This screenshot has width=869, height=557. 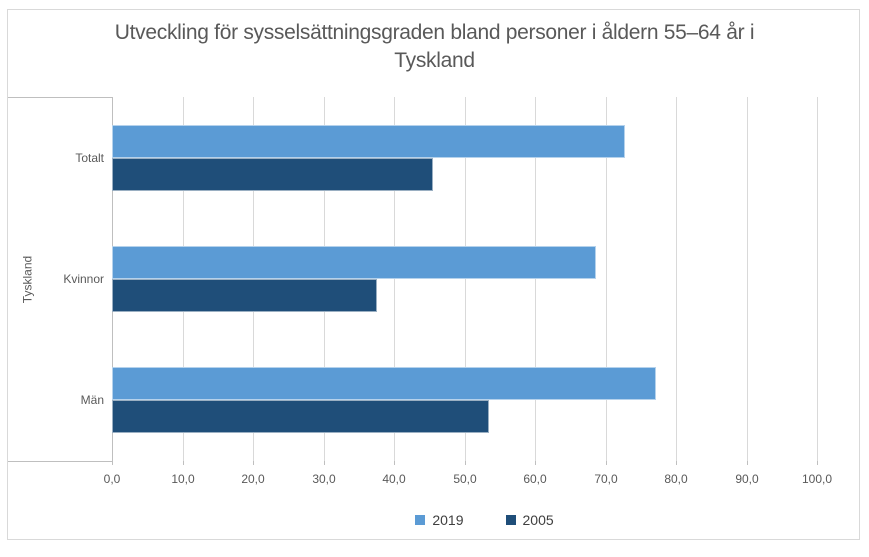 I want to click on legend-swatch-2019, so click(x=420, y=520).